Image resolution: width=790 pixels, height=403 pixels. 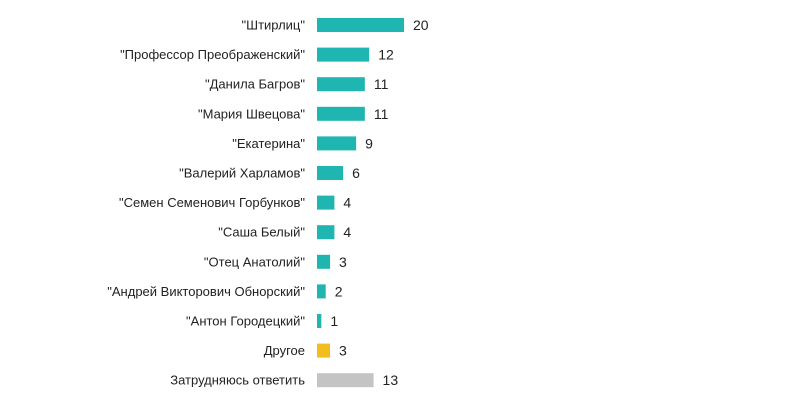 What do you see at coordinates (386, 55) in the screenshot?
I see `value-label: 12` at bounding box center [386, 55].